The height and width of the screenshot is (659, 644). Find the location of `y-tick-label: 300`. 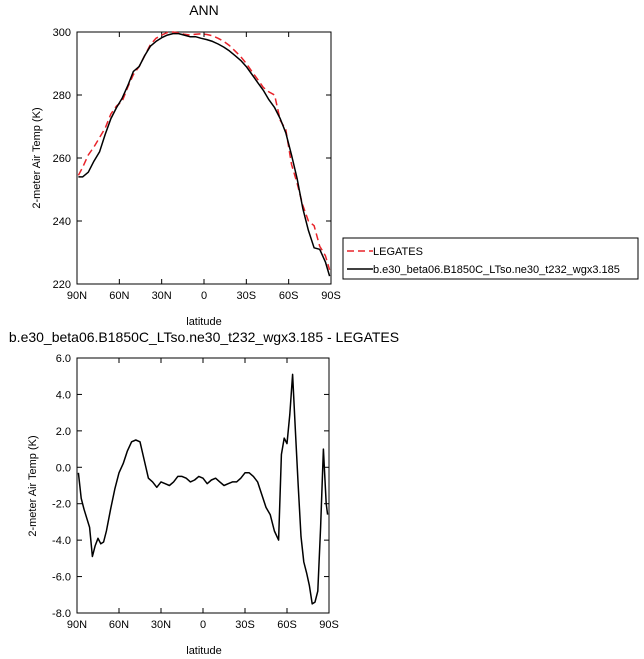

y-tick-label: 300 is located at coordinates (62, 33).